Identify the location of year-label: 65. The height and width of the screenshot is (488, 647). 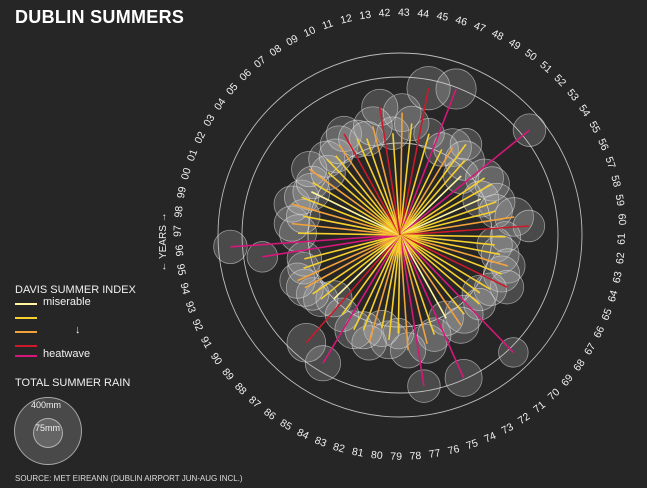
(606, 314).